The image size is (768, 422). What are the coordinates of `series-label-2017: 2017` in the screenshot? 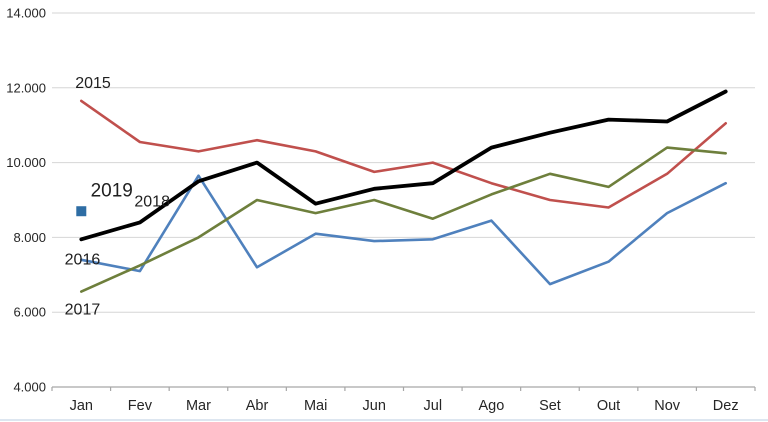 It's located at (83, 309).